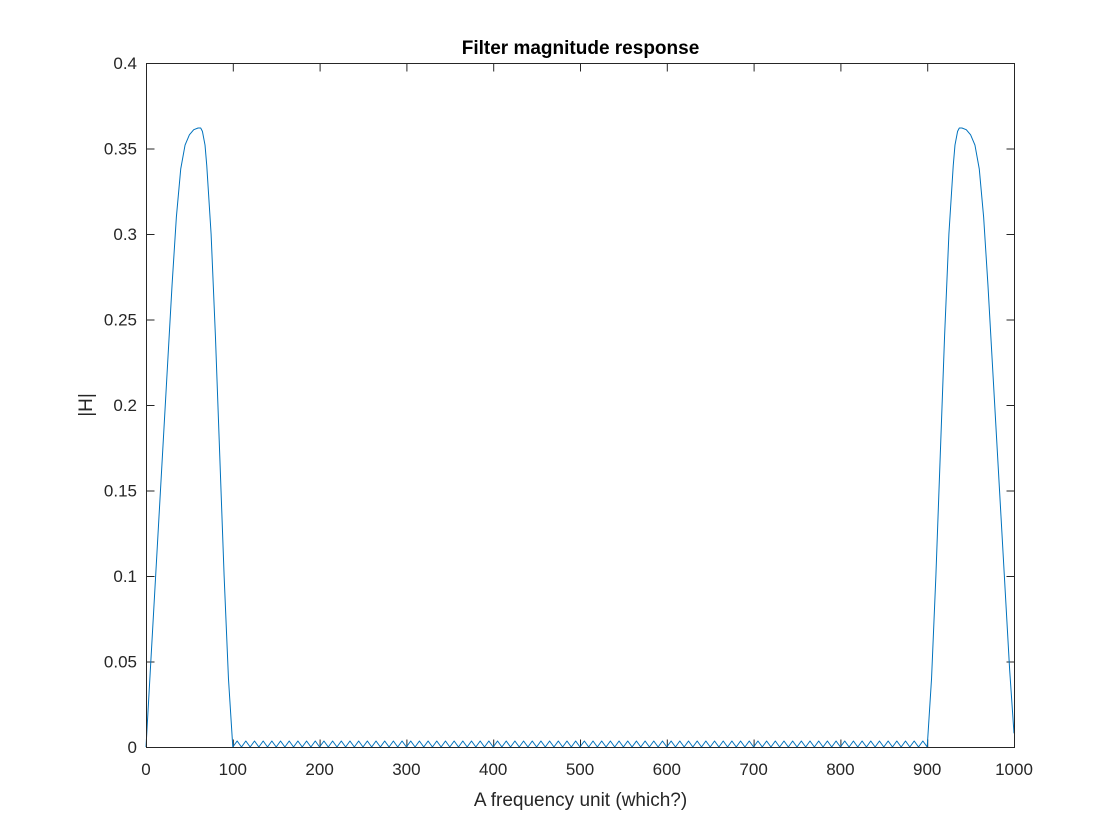  I want to click on x-tick-labels: 0 100 200 300 400 500 600 700 800 900 1000, so click(587, 769).